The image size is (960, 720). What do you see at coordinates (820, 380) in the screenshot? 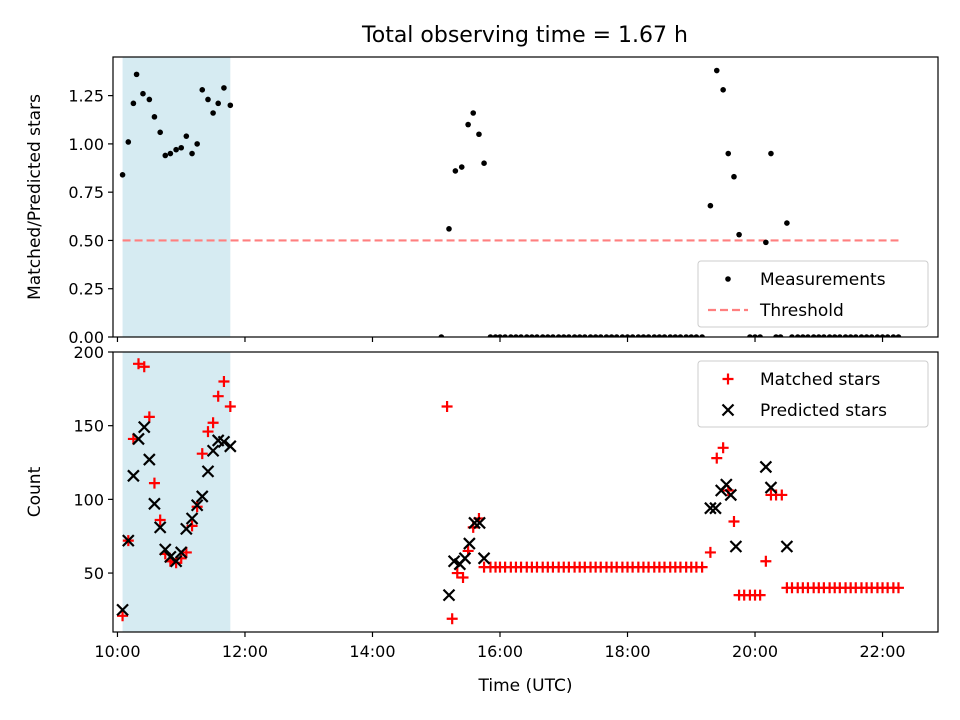
I see `legend-label: Matched stars` at bounding box center [820, 380].